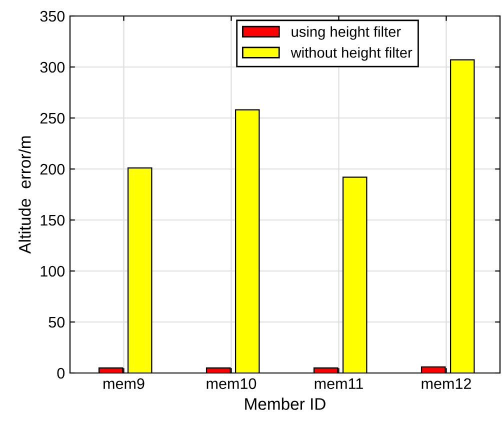  Describe the element at coordinates (346, 33) in the screenshot. I see `legend-label: using height filter` at that location.